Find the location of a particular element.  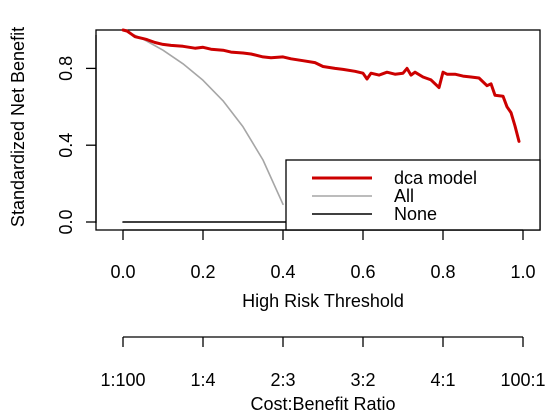

legend-box is located at coordinates (413, 195).